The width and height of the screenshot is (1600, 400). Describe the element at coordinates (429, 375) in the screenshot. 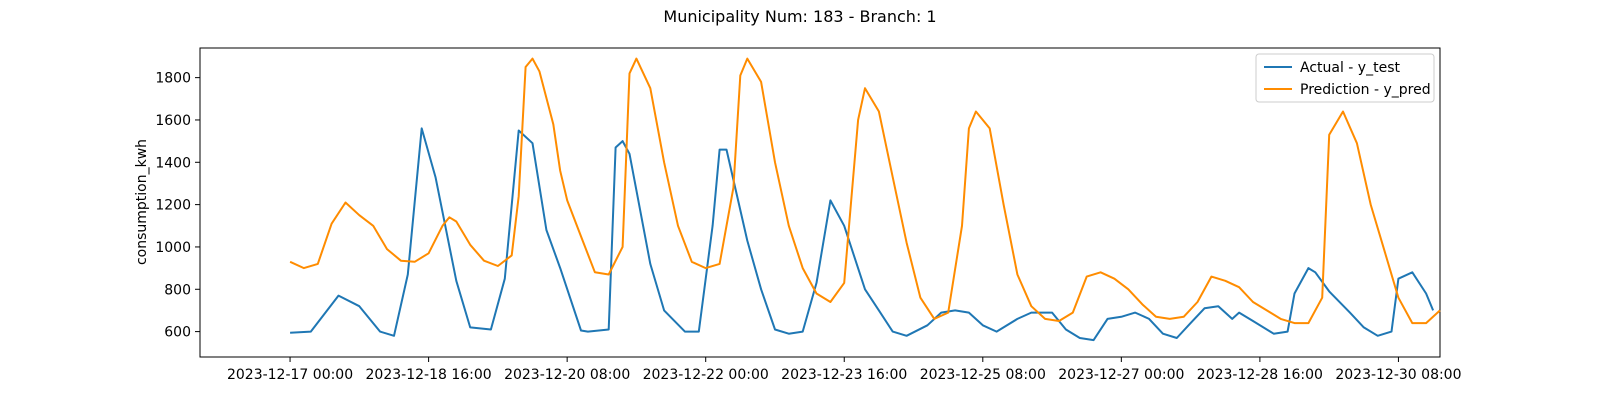

I see `x-tick-label: 2023-12-18 16:00` at that location.